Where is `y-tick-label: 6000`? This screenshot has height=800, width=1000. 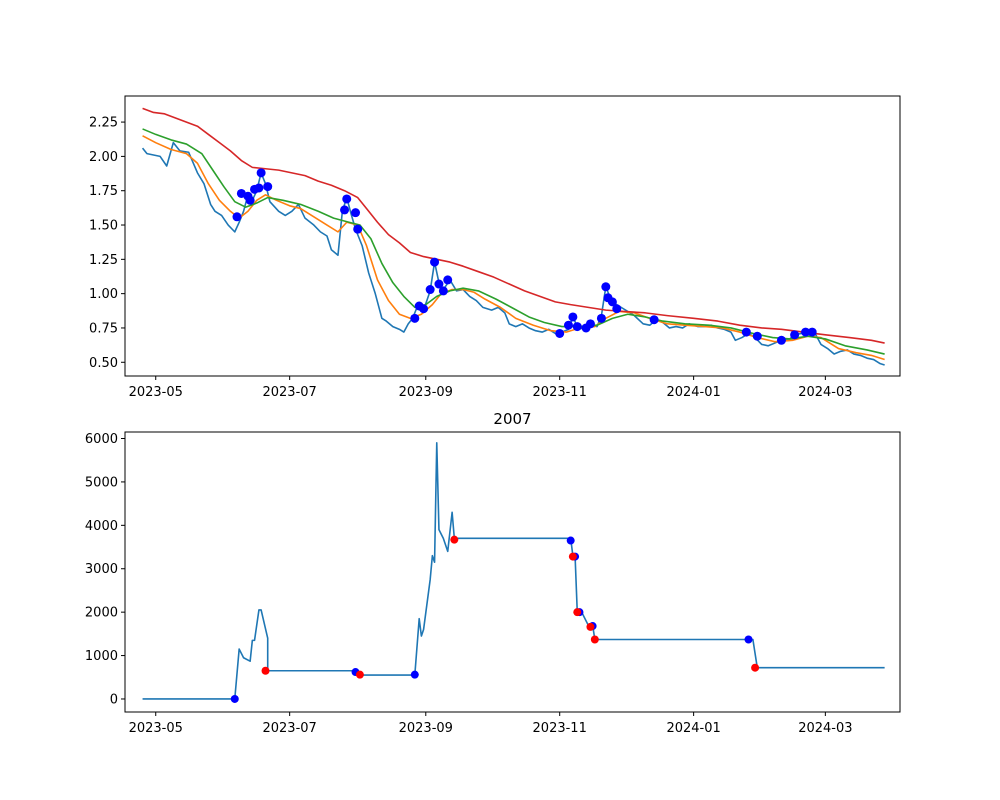 y-tick-label: 6000 is located at coordinates (101, 439).